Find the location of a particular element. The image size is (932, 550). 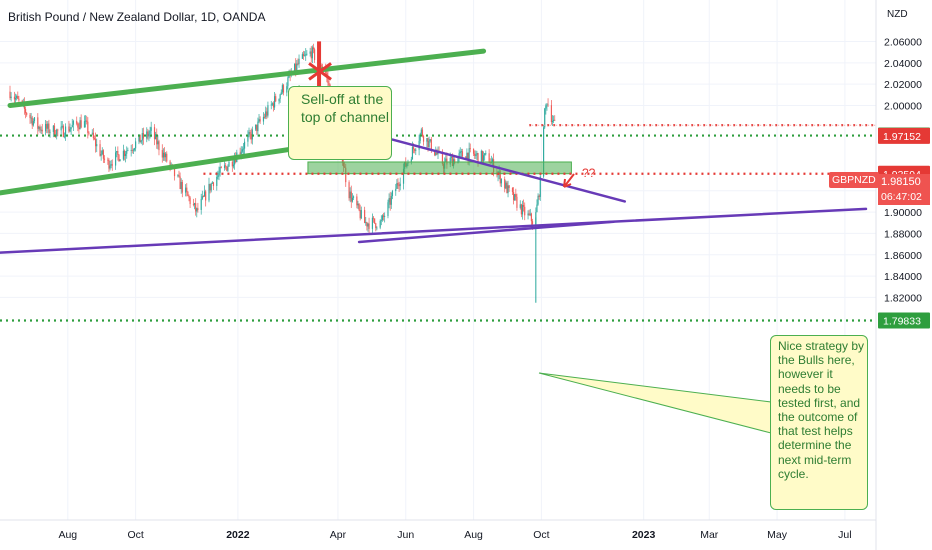

time-axis: Aug Oct 2022 Apr Jun Aug Oct 2023 Mar May Jul is located at coordinates (438, 530).